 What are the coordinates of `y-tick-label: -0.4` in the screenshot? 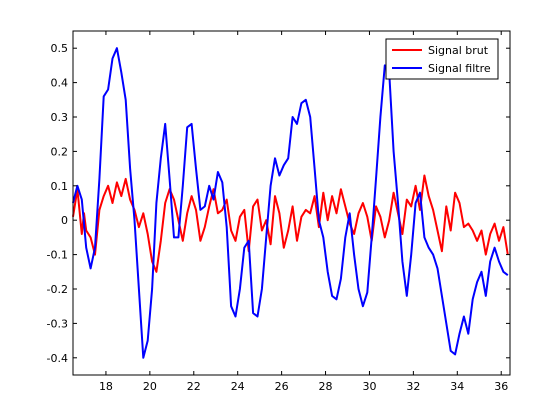 It's located at (57, 358).